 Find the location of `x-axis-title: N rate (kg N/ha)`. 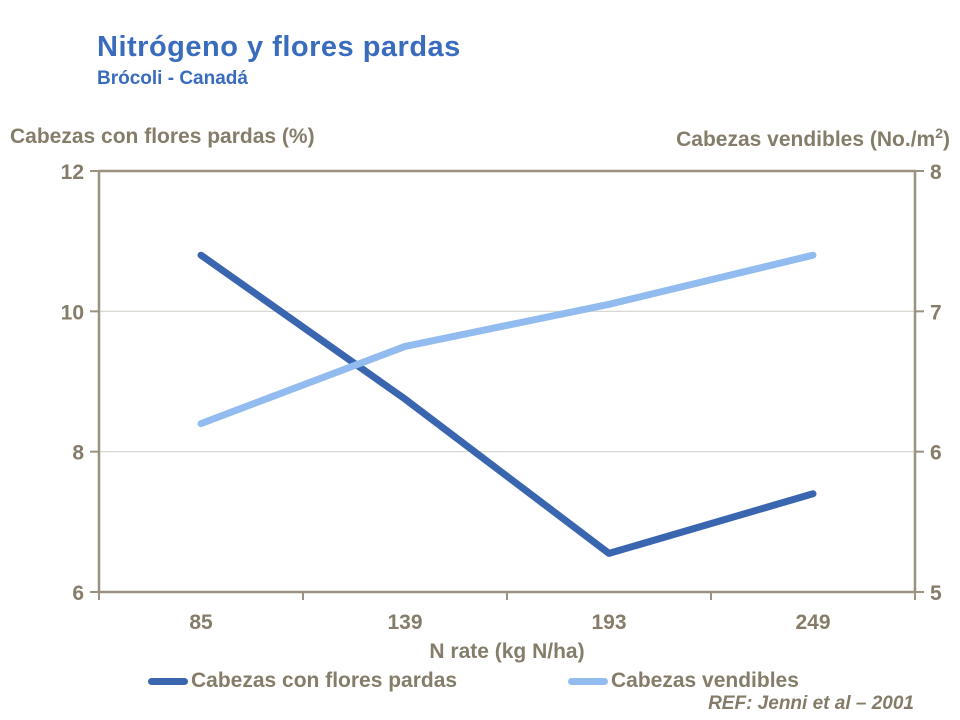

x-axis-title: N rate (kg N/ha) is located at coordinates (507, 651).